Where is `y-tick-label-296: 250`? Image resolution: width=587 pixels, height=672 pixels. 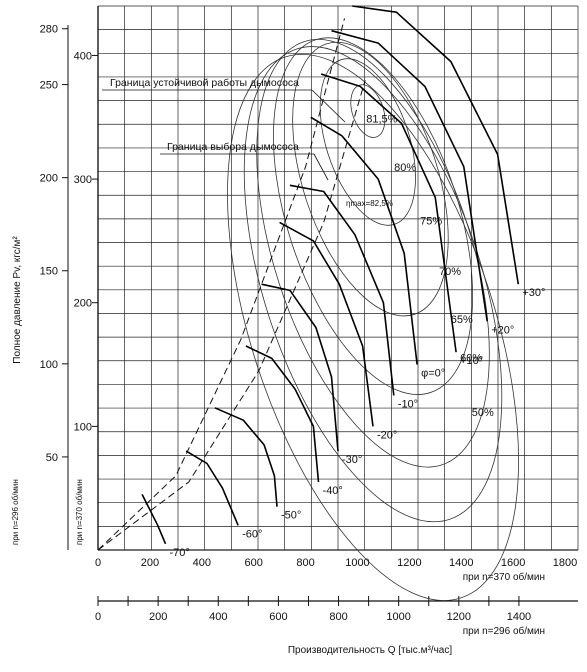
y-tick-label-296: 250 is located at coordinates (49, 86).